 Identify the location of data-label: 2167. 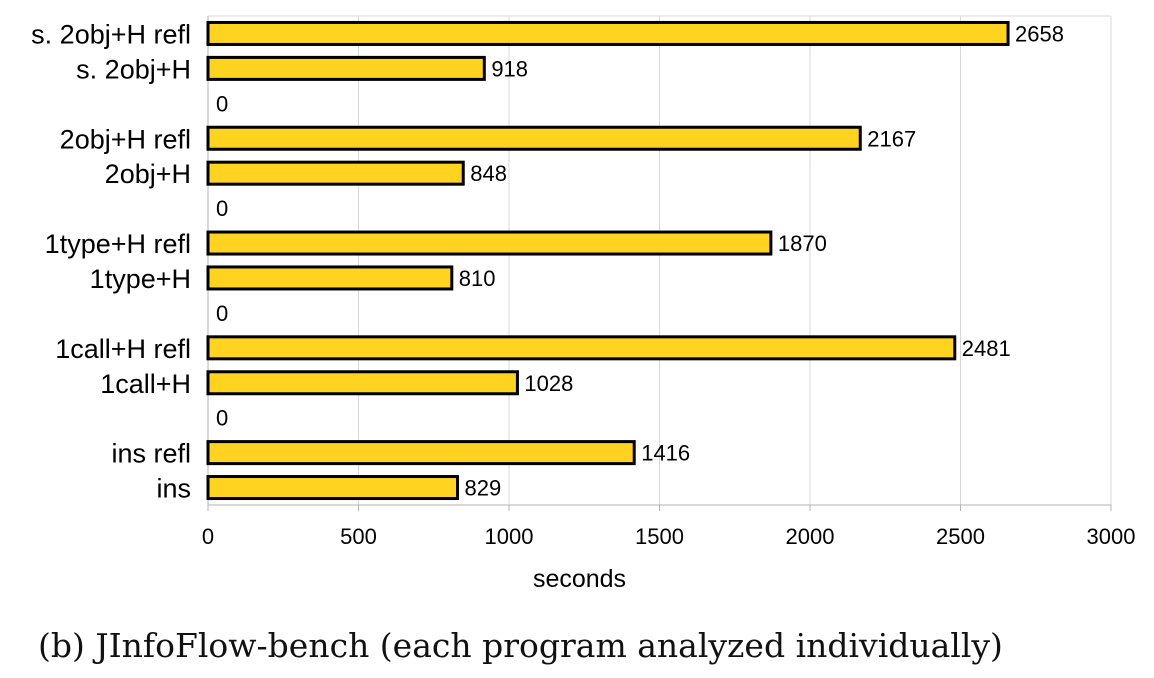
(891, 138).